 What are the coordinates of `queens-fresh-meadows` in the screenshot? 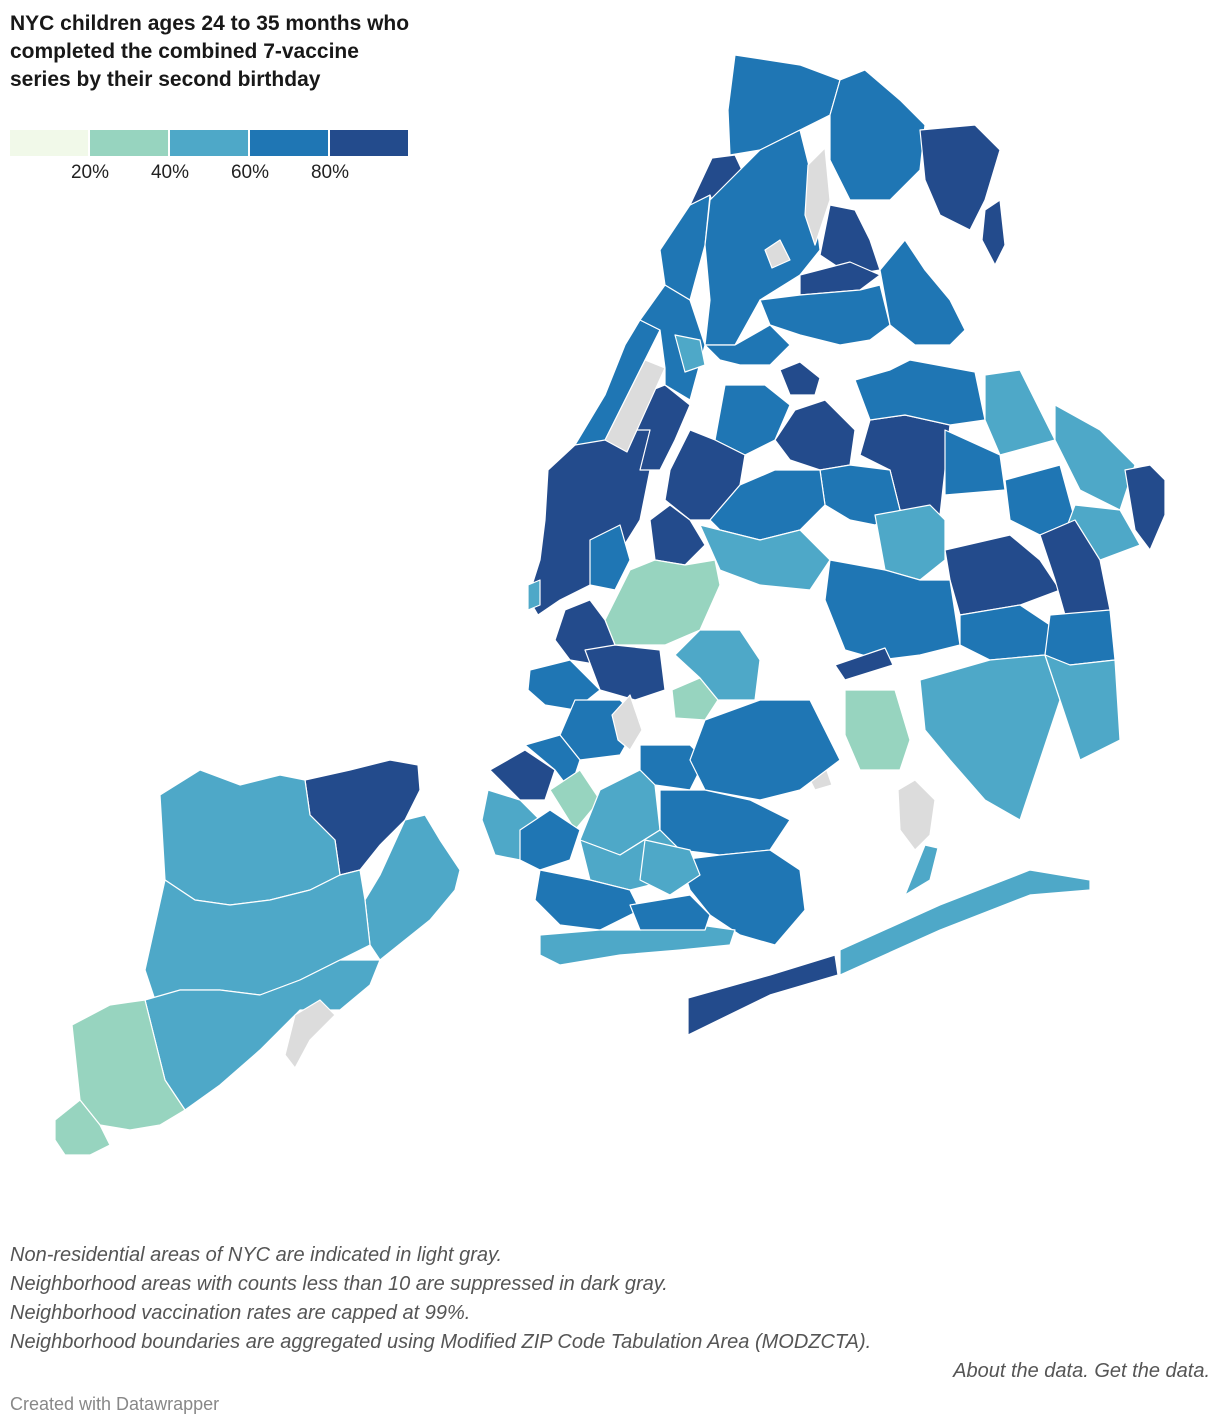 It's located at (975, 462).